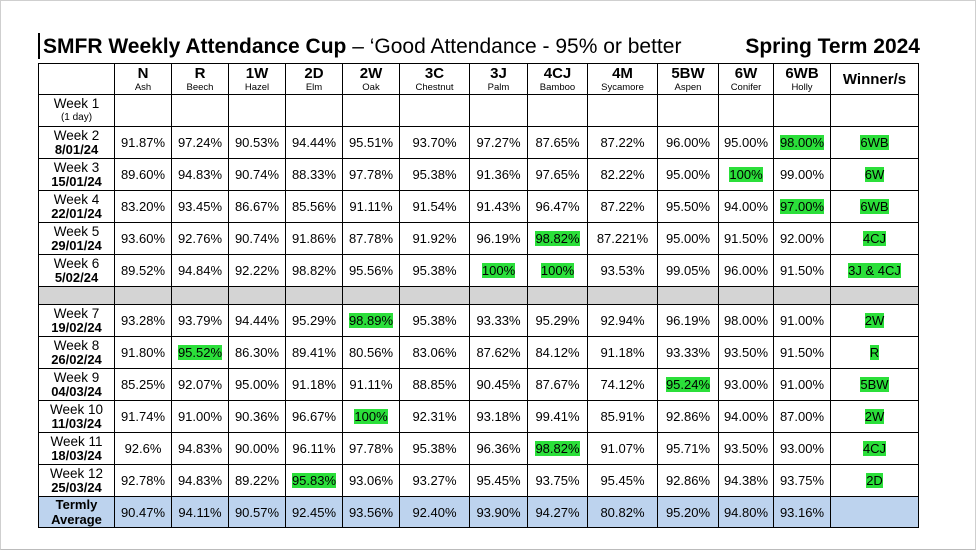  I want to click on value-text: 89.52%, so click(143, 270).